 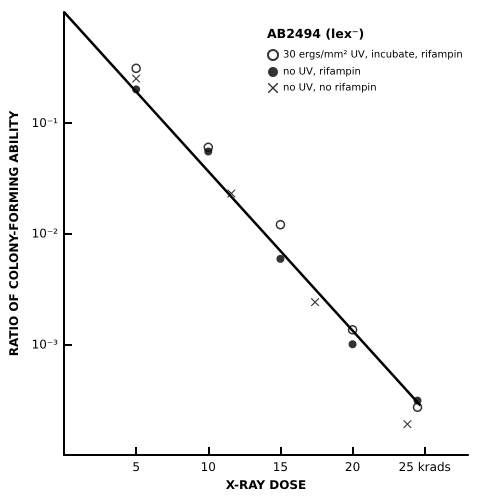 What do you see at coordinates (208, 467) in the screenshot?
I see `x-tick-label: 10` at bounding box center [208, 467].